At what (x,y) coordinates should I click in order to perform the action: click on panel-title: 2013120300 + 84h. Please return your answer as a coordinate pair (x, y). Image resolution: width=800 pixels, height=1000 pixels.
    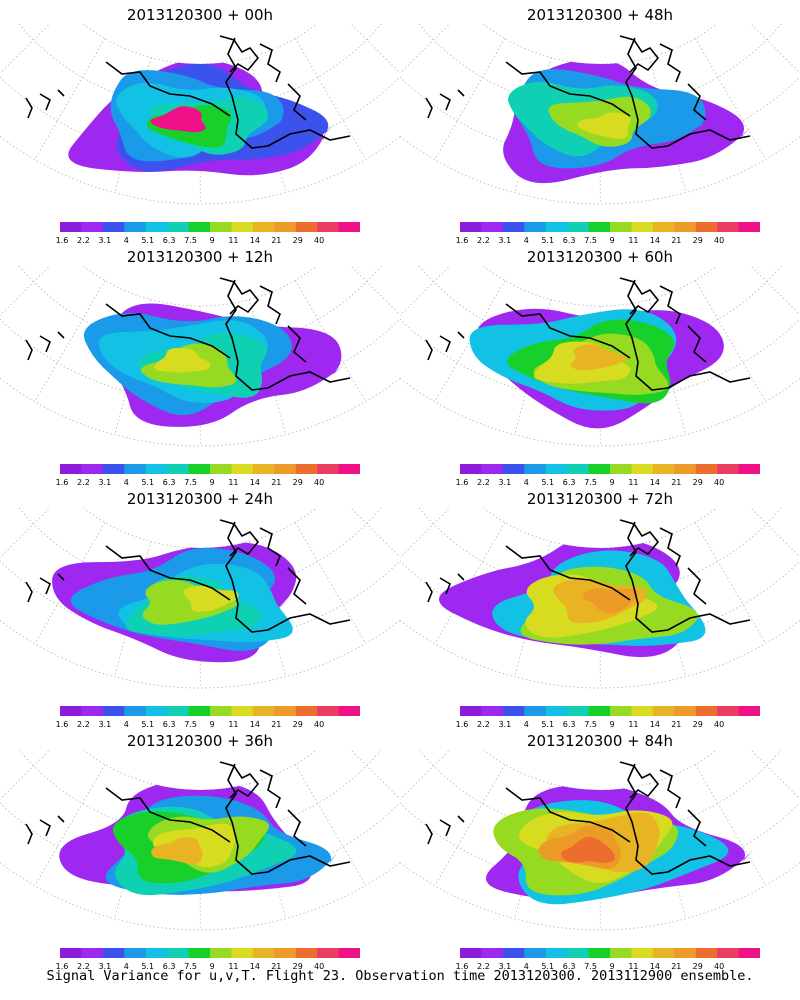
    Looking at the image, I should click on (600, 741).